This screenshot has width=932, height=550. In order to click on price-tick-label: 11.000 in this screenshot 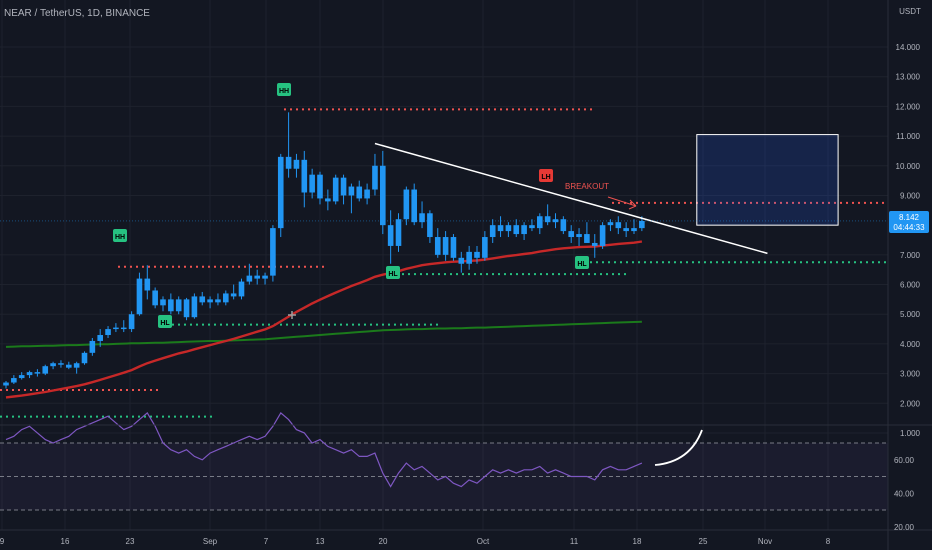, I will do `click(908, 136)`.